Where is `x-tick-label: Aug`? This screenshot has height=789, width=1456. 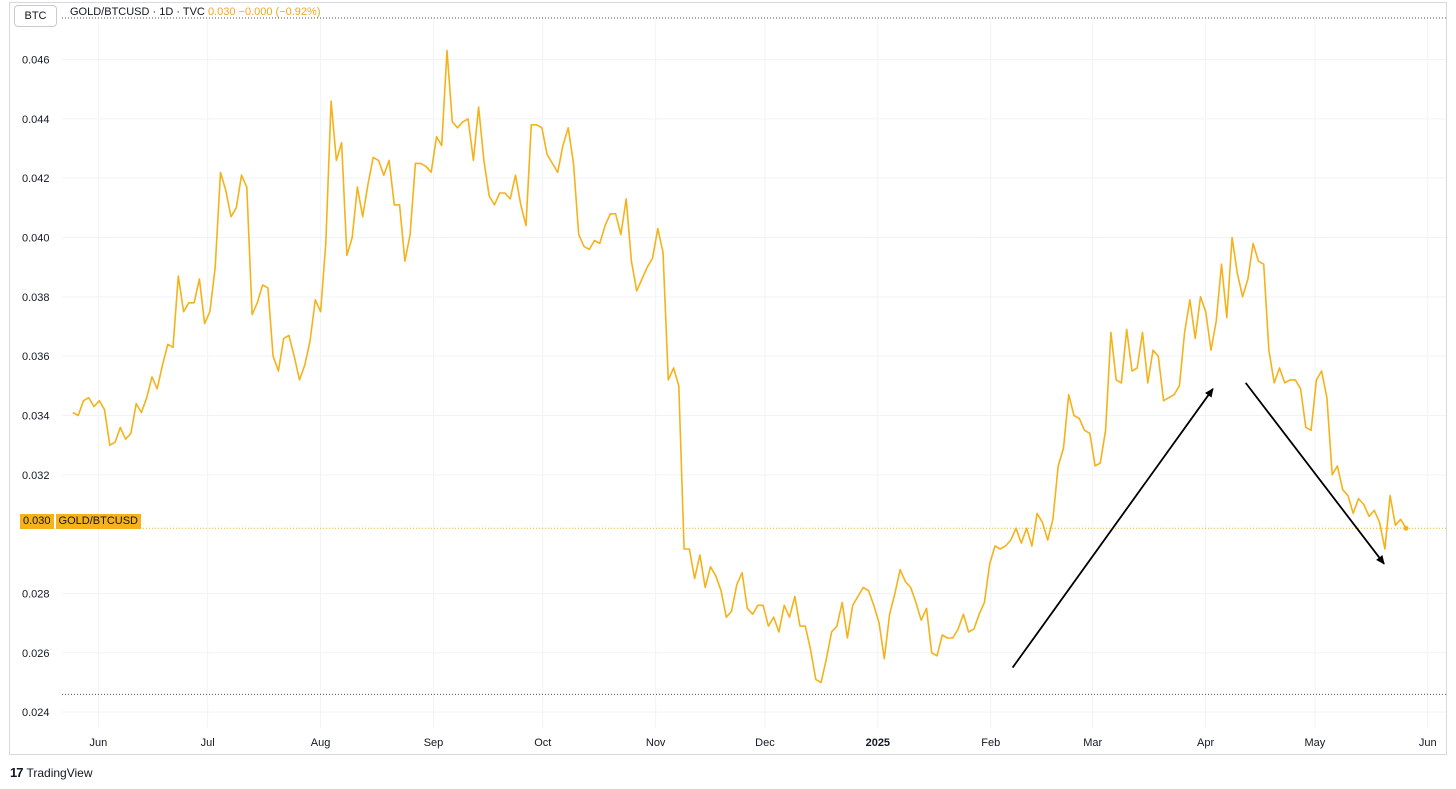 x-tick-label: Aug is located at coordinates (321, 743).